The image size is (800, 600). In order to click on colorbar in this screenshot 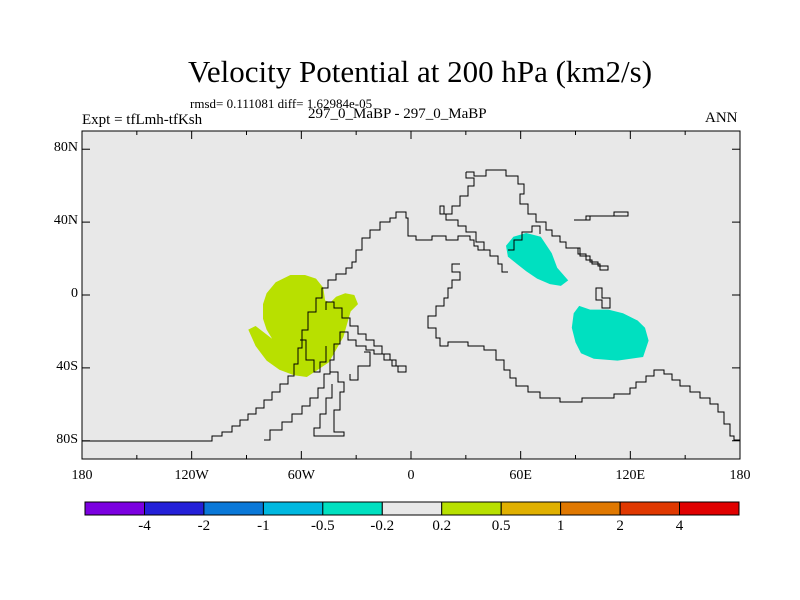, I will do `click(412, 508)`.